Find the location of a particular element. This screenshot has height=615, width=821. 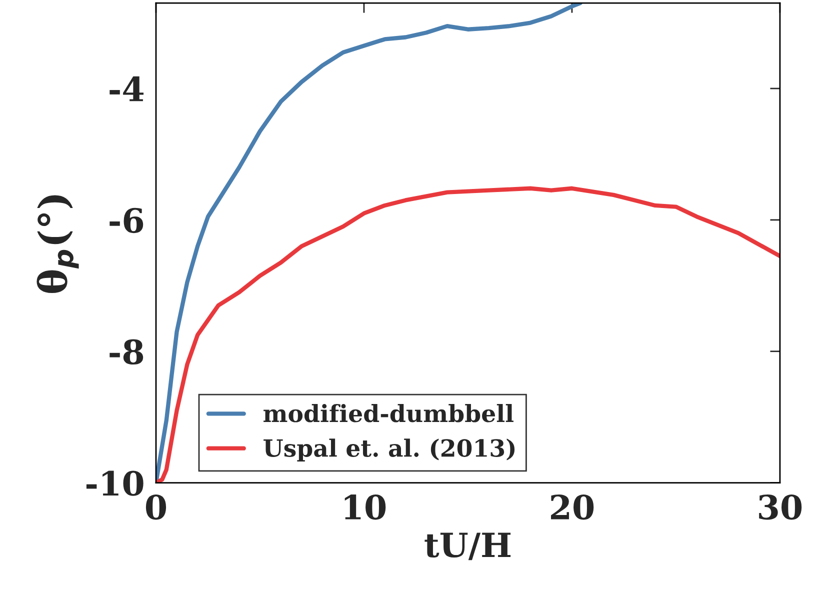

x-tick-label: 20 is located at coordinates (572, 507).